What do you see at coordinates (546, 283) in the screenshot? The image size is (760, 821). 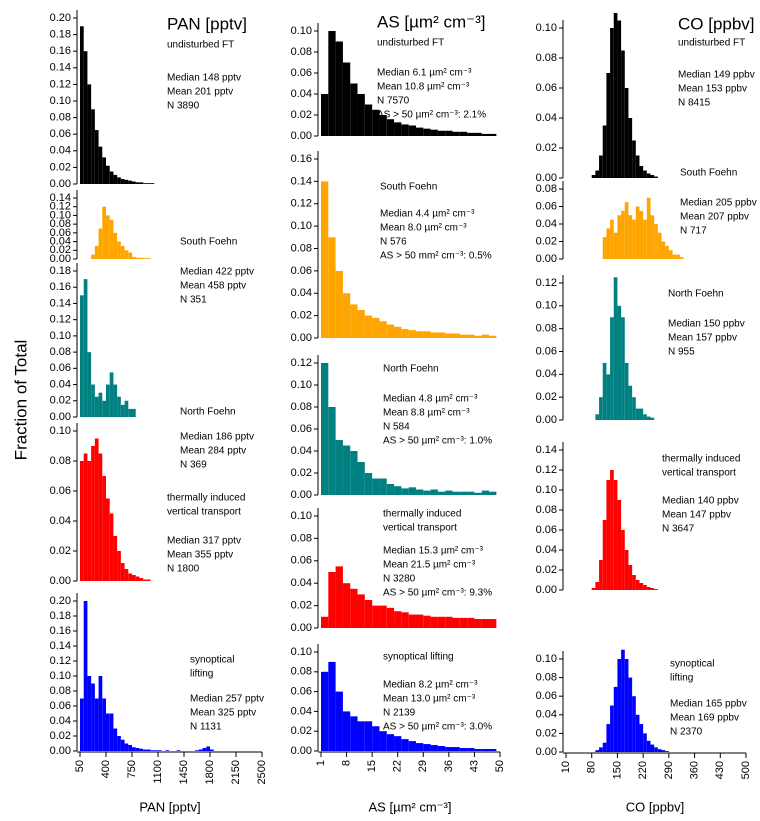 I see `y-tick-label: 0.12` at bounding box center [546, 283].